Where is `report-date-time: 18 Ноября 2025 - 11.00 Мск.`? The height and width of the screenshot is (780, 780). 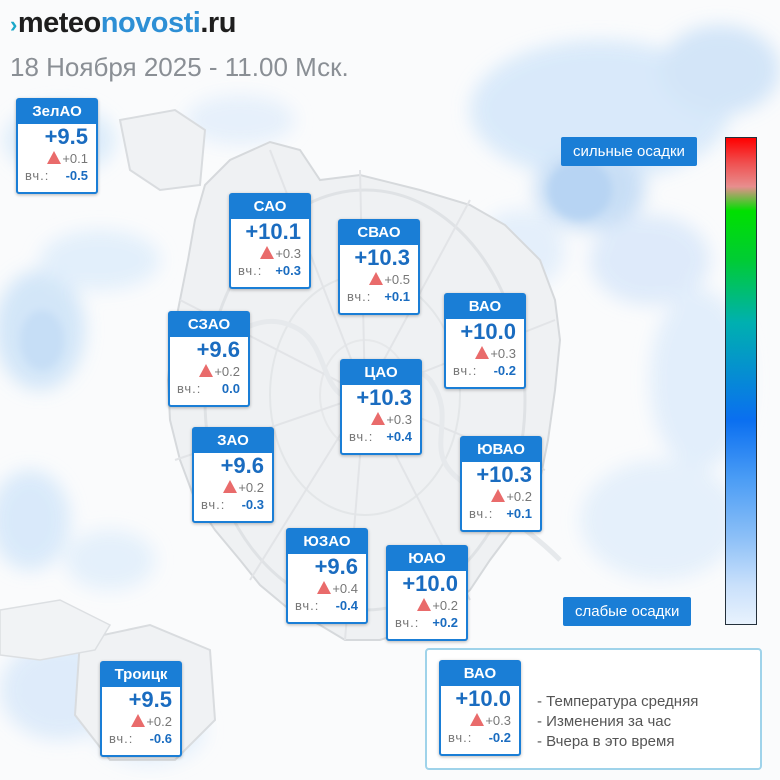
report-date-time: 18 Ноября 2025 - 11.00 Мск. is located at coordinates (179, 67).